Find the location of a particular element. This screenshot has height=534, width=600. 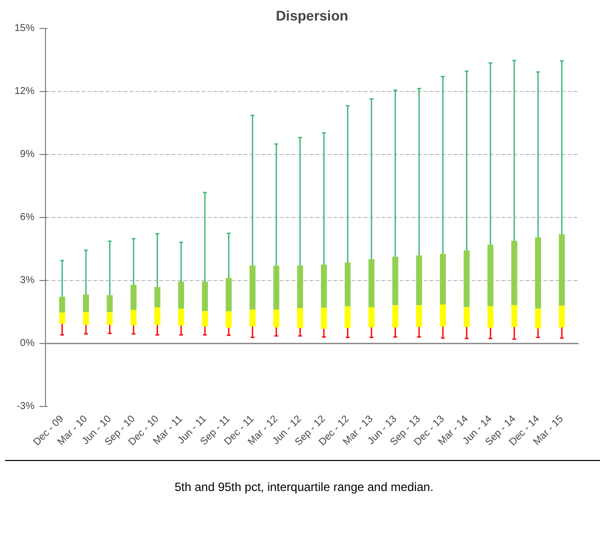

y-tick-label: 15% is located at coordinates (24, 28).